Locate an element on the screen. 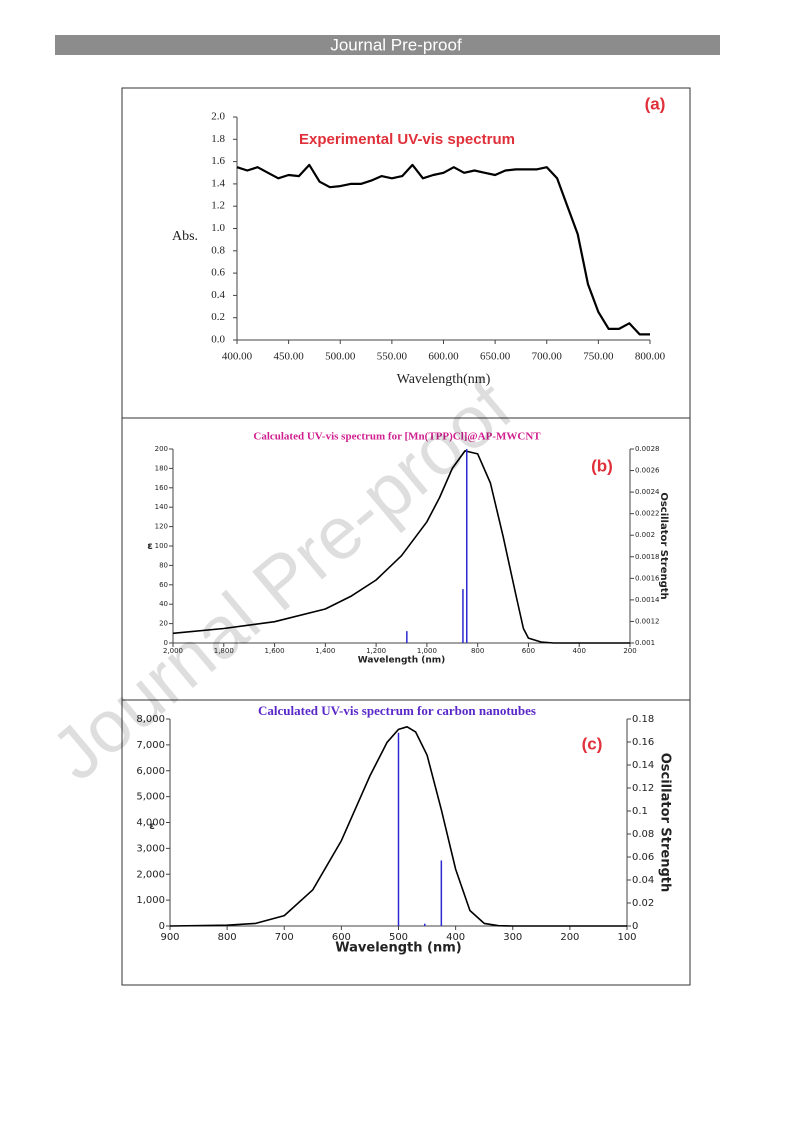  x-tick-label: 450.00 is located at coordinates (289, 357).